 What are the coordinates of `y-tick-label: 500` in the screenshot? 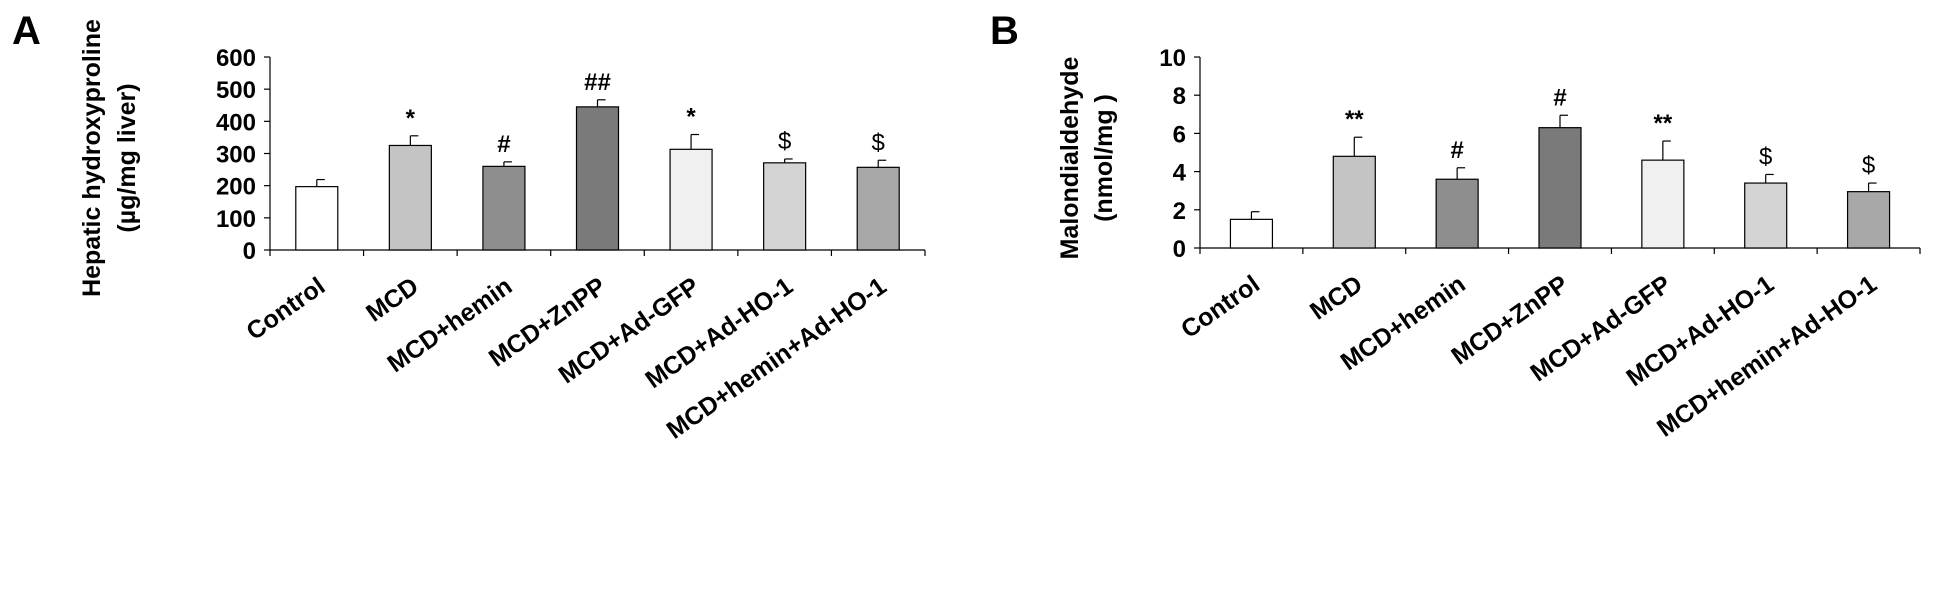 It's located at (236, 90).